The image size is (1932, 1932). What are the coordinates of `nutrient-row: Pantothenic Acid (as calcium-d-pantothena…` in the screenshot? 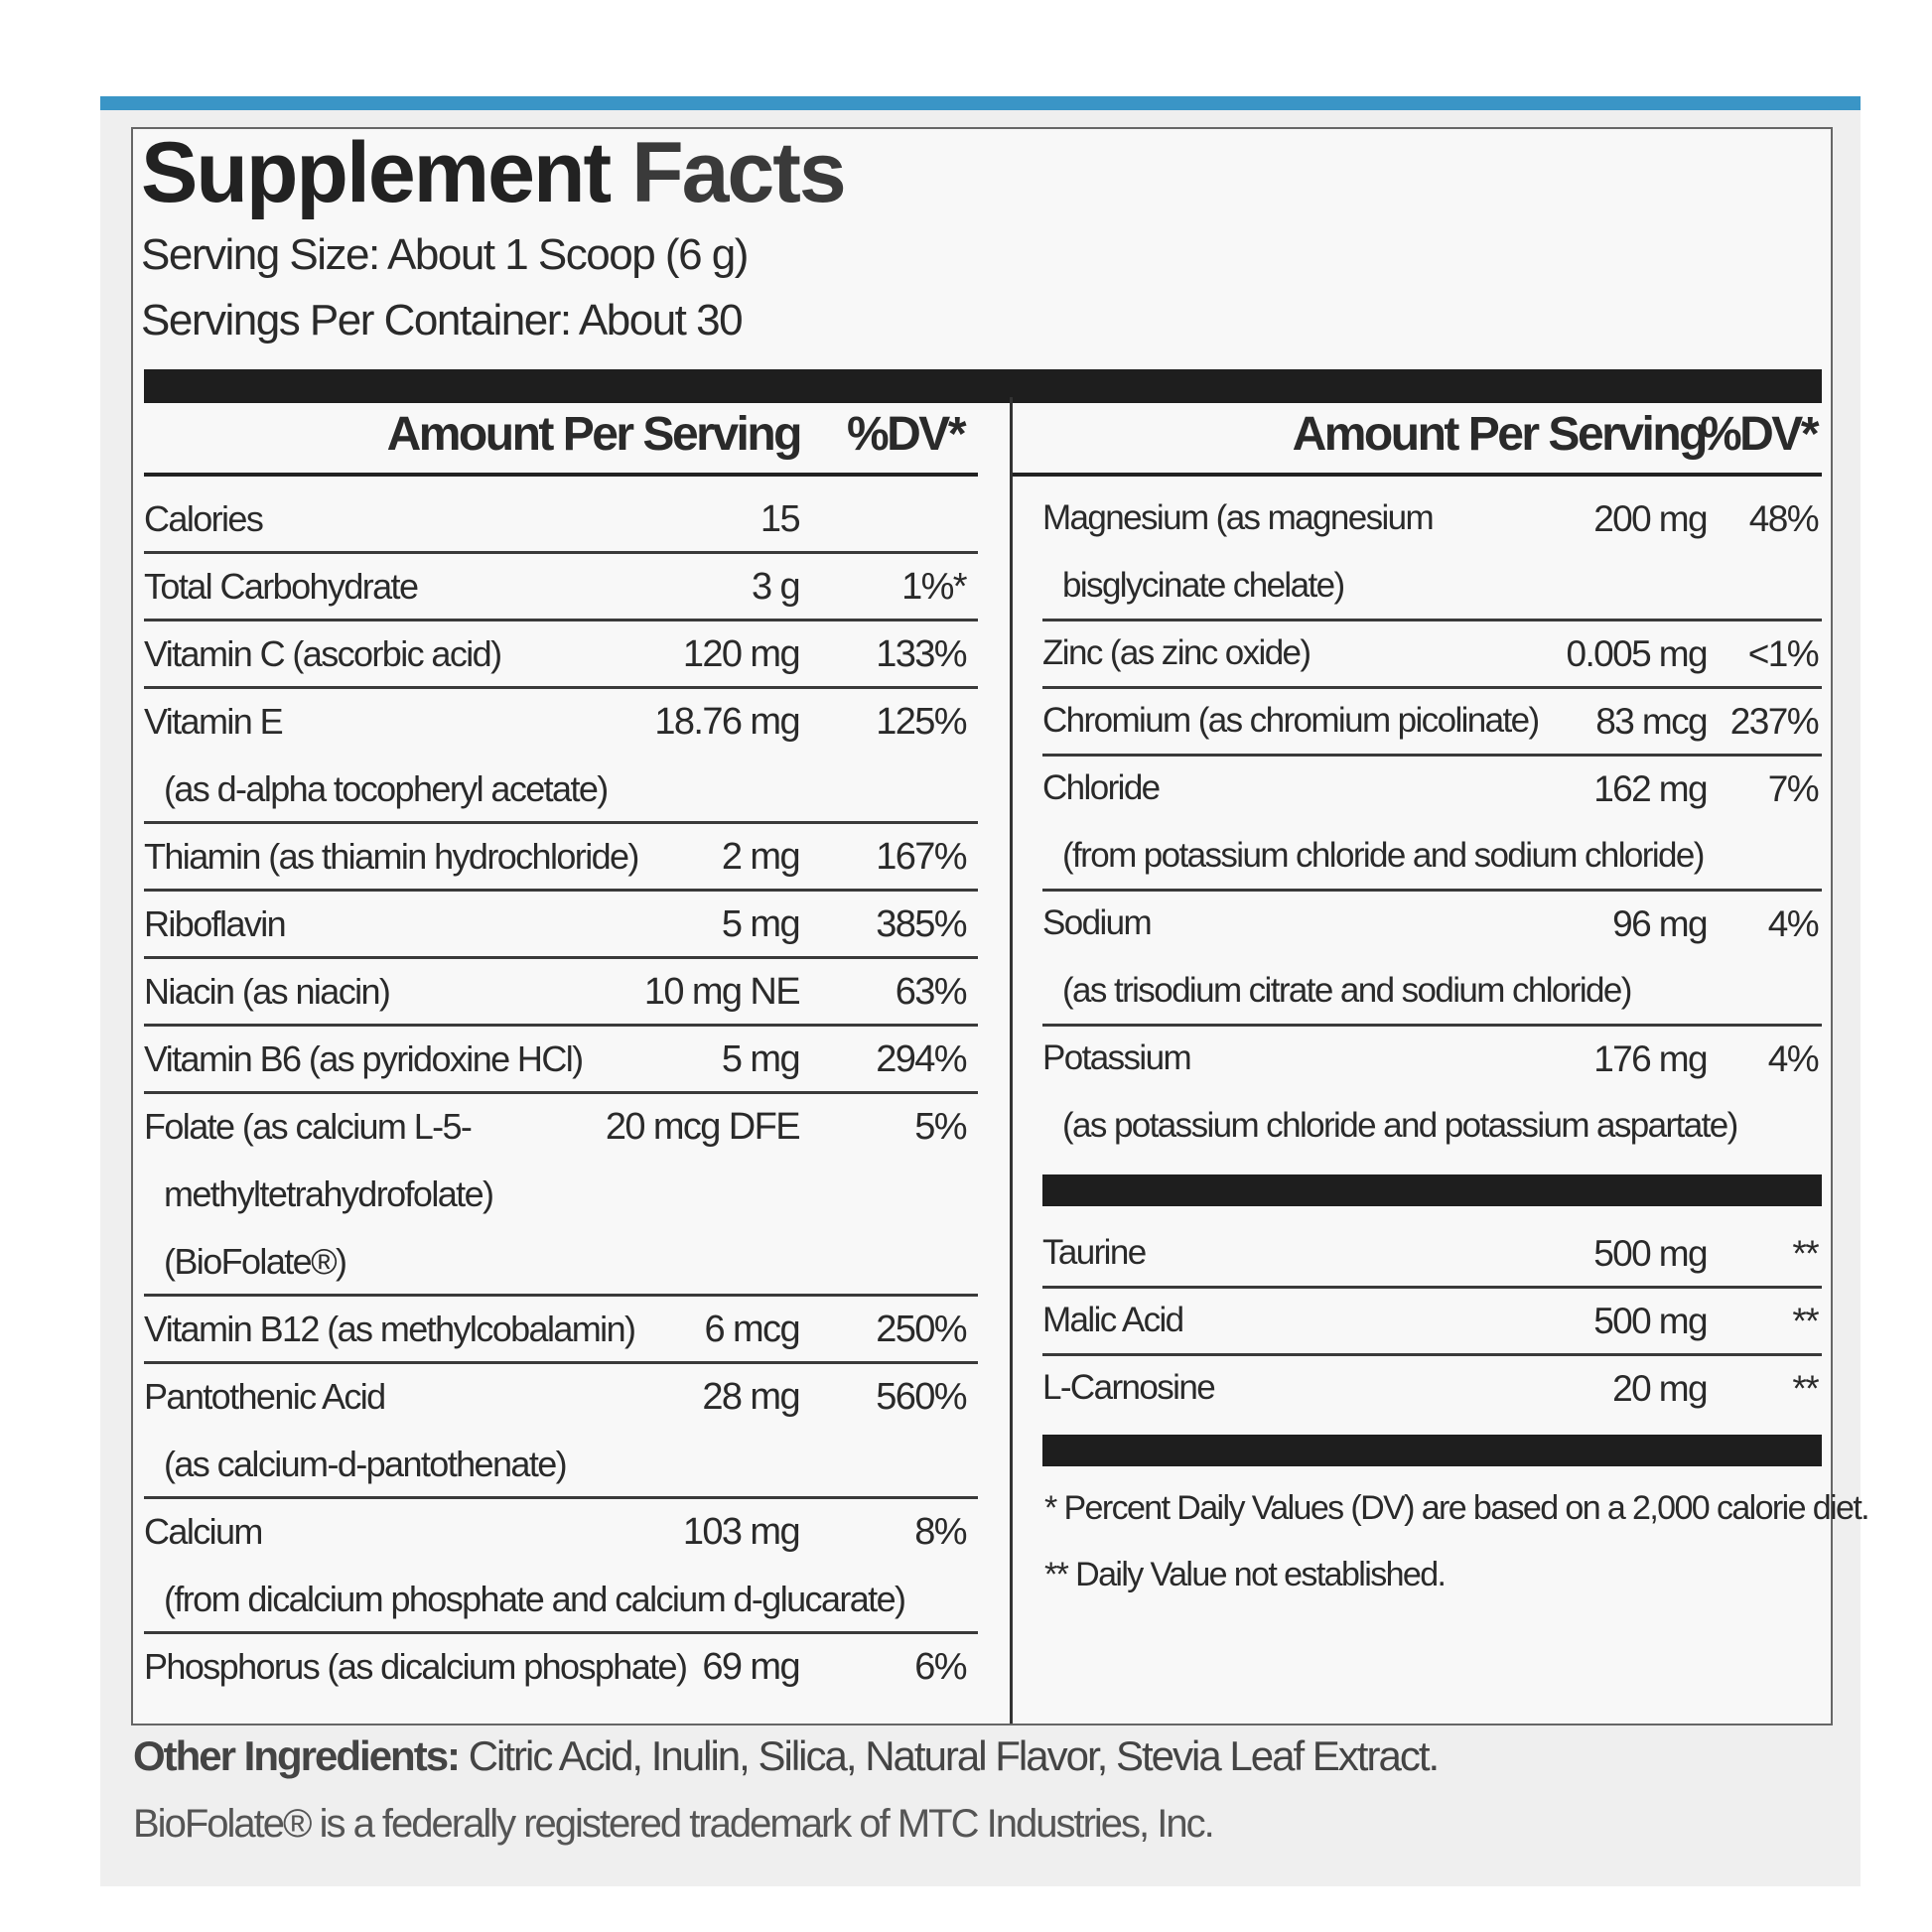 It's located at (561, 1432).